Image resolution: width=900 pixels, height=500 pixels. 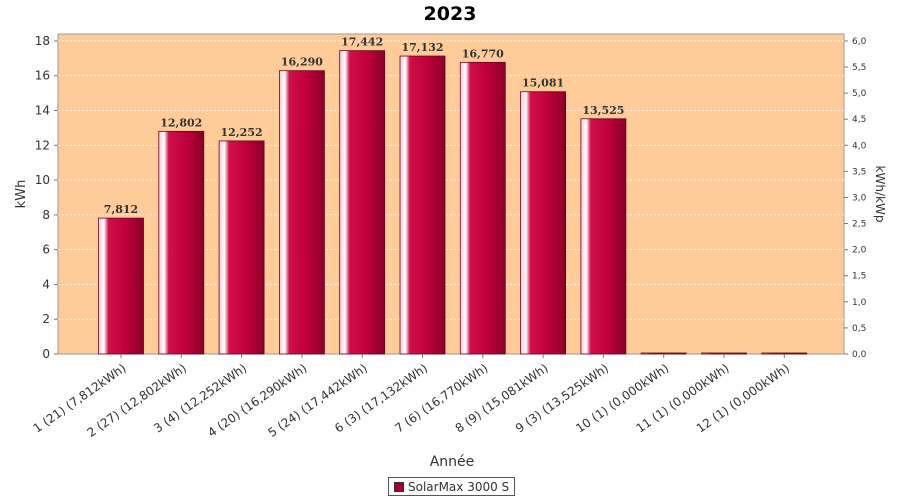 What do you see at coordinates (42, 180) in the screenshot?
I see `y-tick-label: 10` at bounding box center [42, 180].